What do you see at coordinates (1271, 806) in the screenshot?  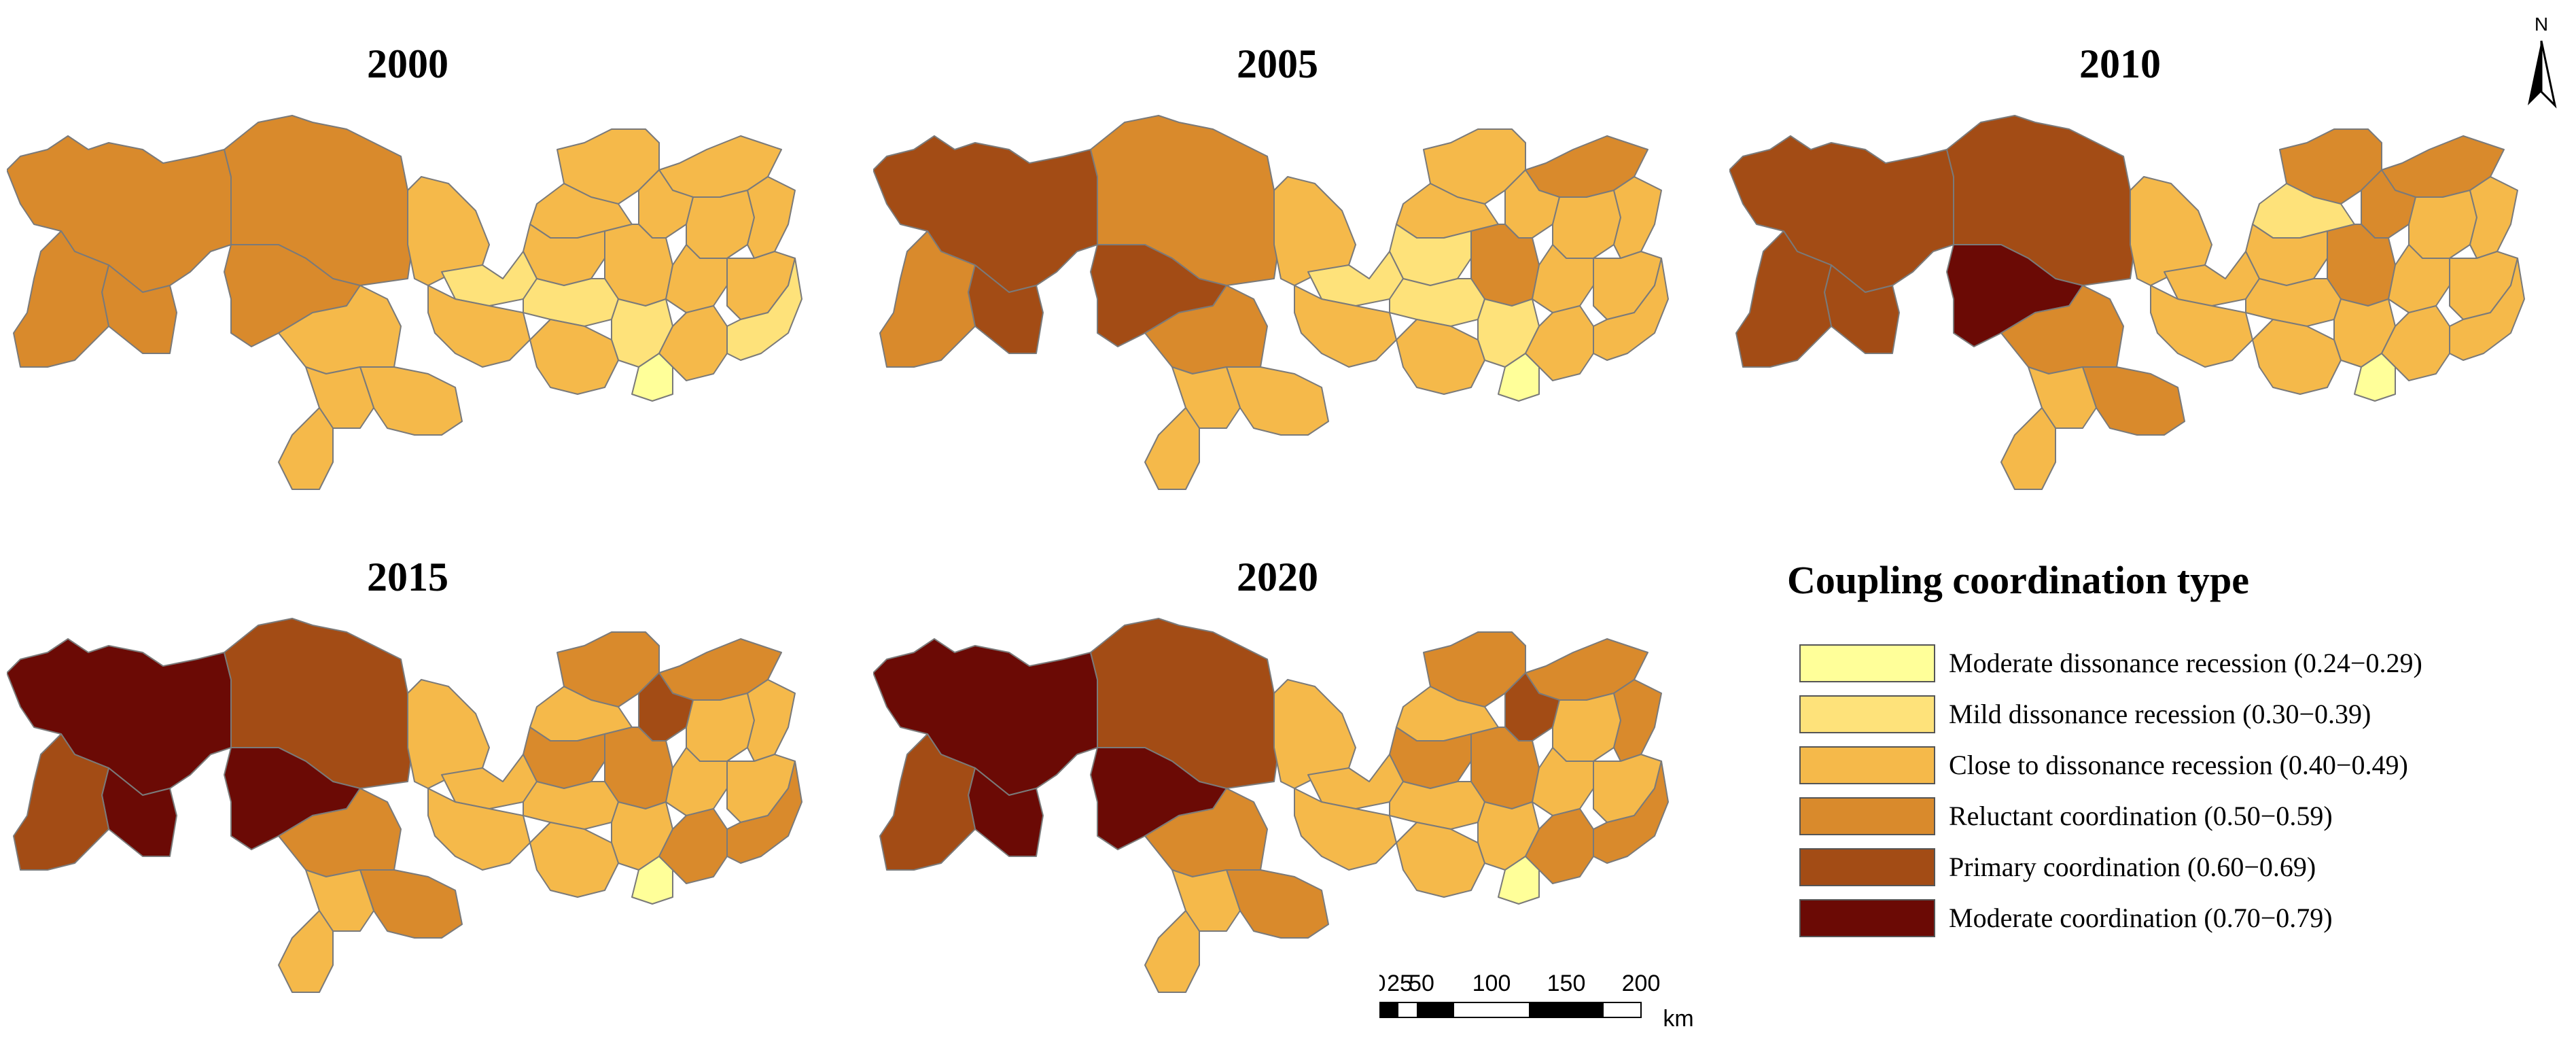 I see `map-panel-2020` at bounding box center [1271, 806].